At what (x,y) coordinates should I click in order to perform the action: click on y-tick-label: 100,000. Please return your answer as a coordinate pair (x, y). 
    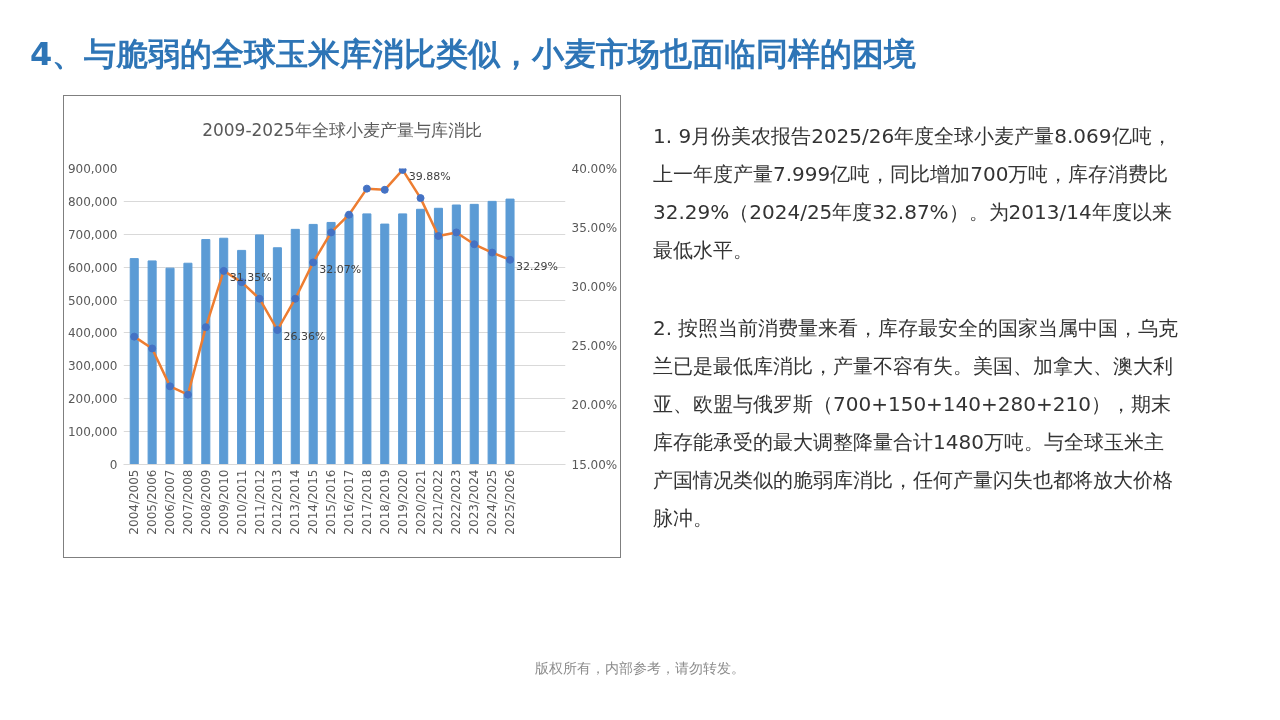
    Looking at the image, I should click on (92, 432).